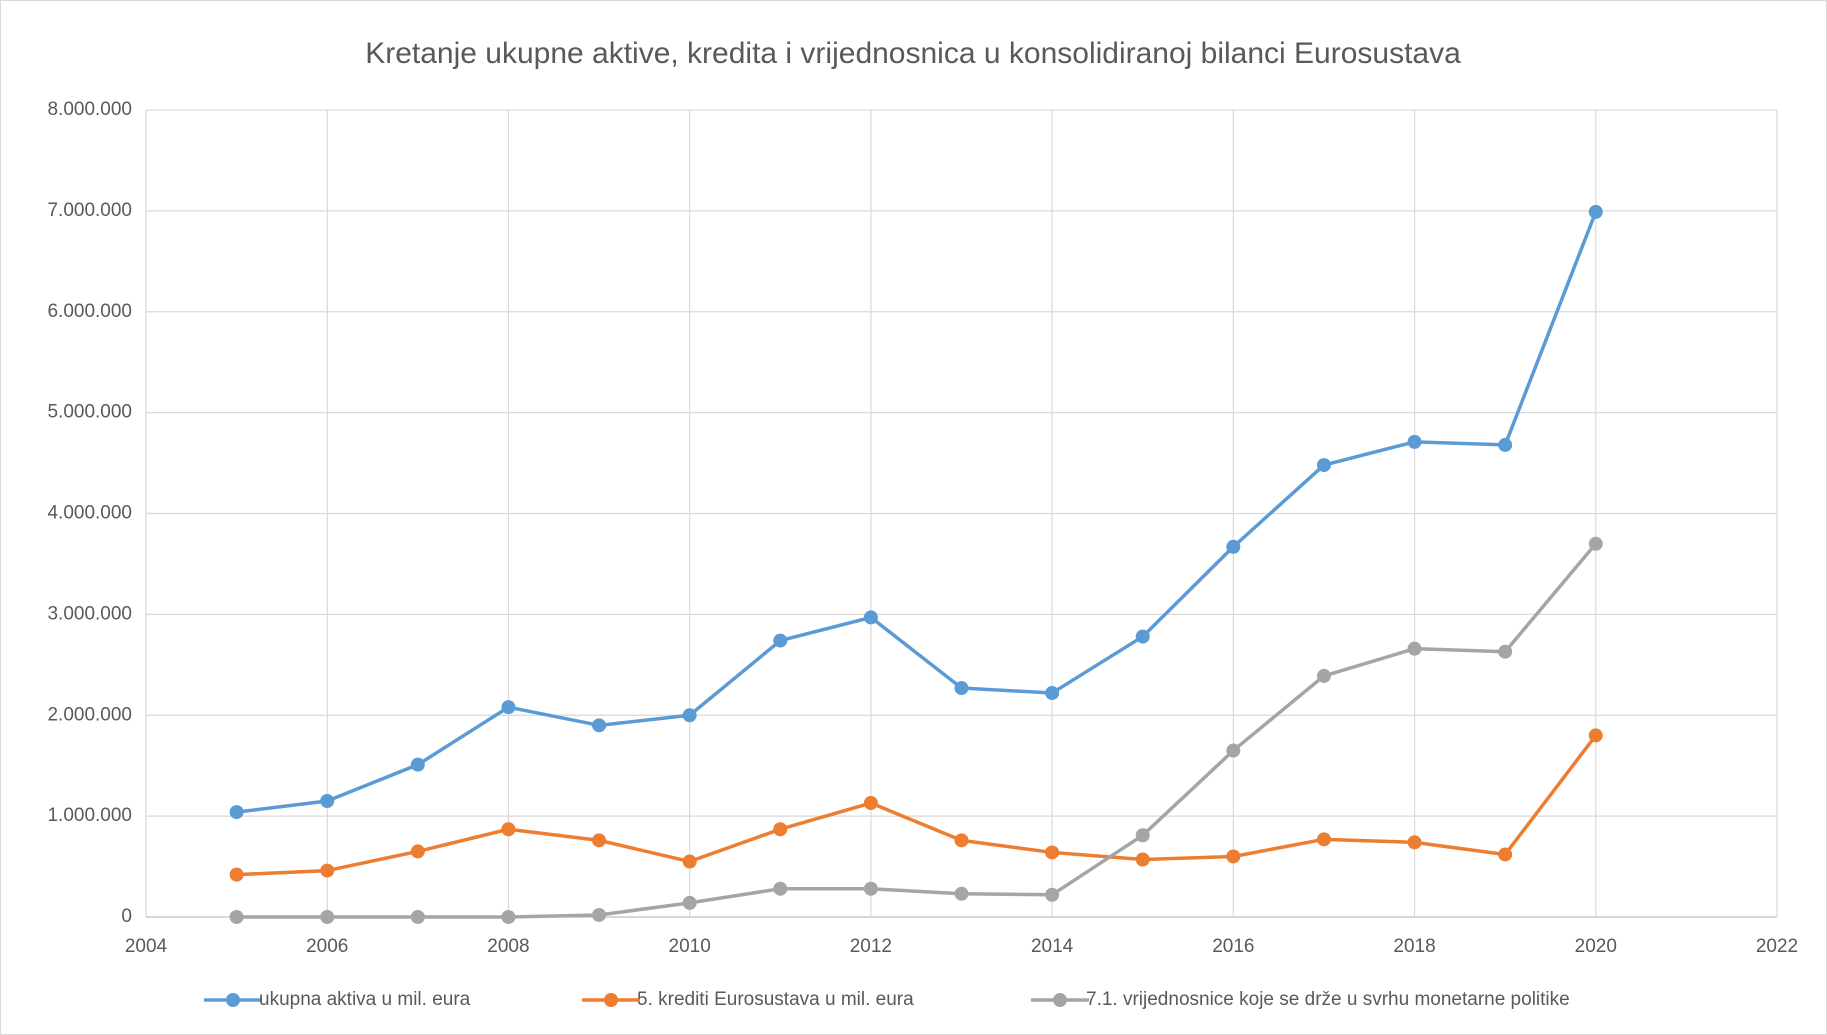  What do you see at coordinates (365, 999) in the screenshot?
I see `legend-label: ukupna aktiva u mil. eura` at bounding box center [365, 999].